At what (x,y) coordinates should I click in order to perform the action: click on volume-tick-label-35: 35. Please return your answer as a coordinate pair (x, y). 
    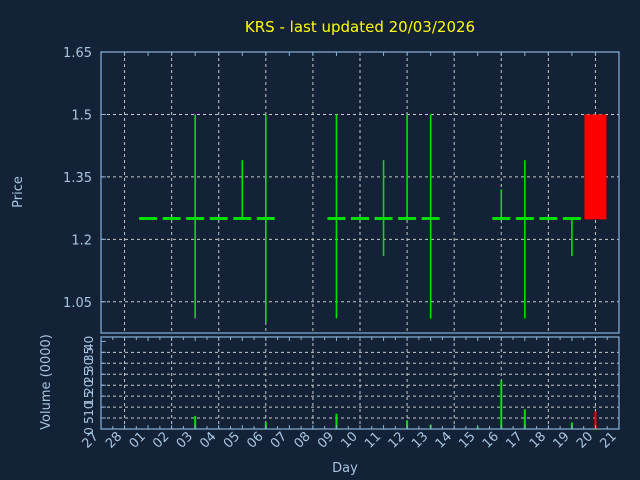
    Looking at the image, I should click on (89, 354).